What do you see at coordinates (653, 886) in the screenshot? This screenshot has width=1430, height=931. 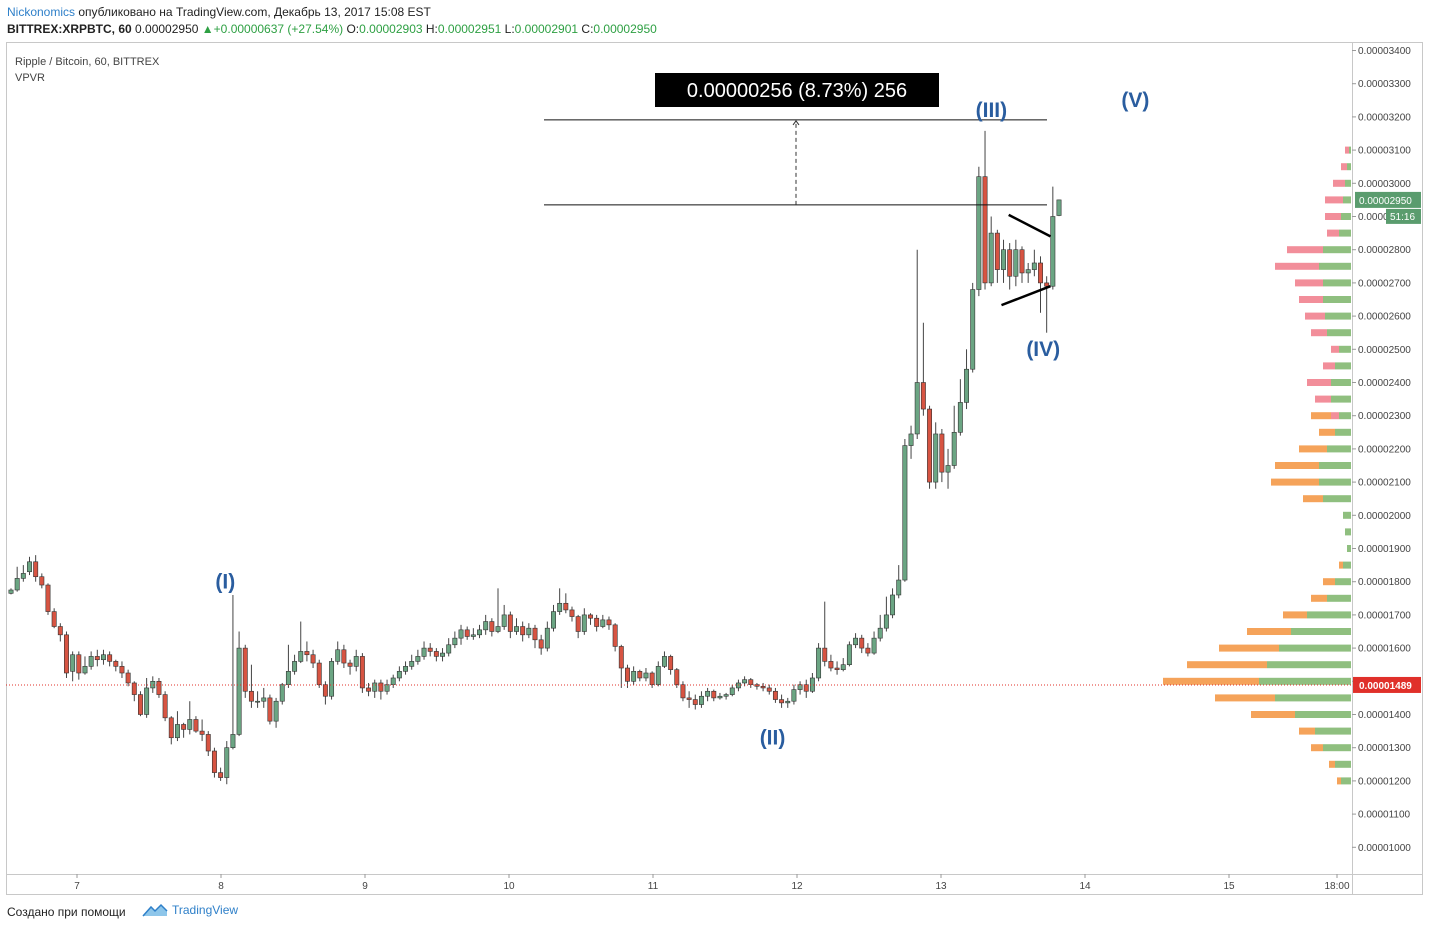 I see `time-tick-label: 11` at bounding box center [653, 886].